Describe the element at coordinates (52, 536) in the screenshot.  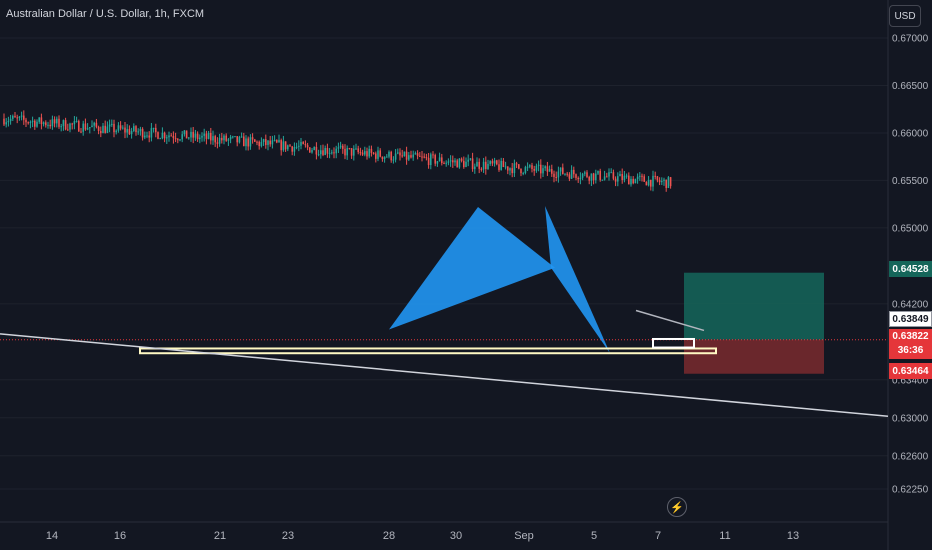
I see `x-tick-label: 14` at that location.